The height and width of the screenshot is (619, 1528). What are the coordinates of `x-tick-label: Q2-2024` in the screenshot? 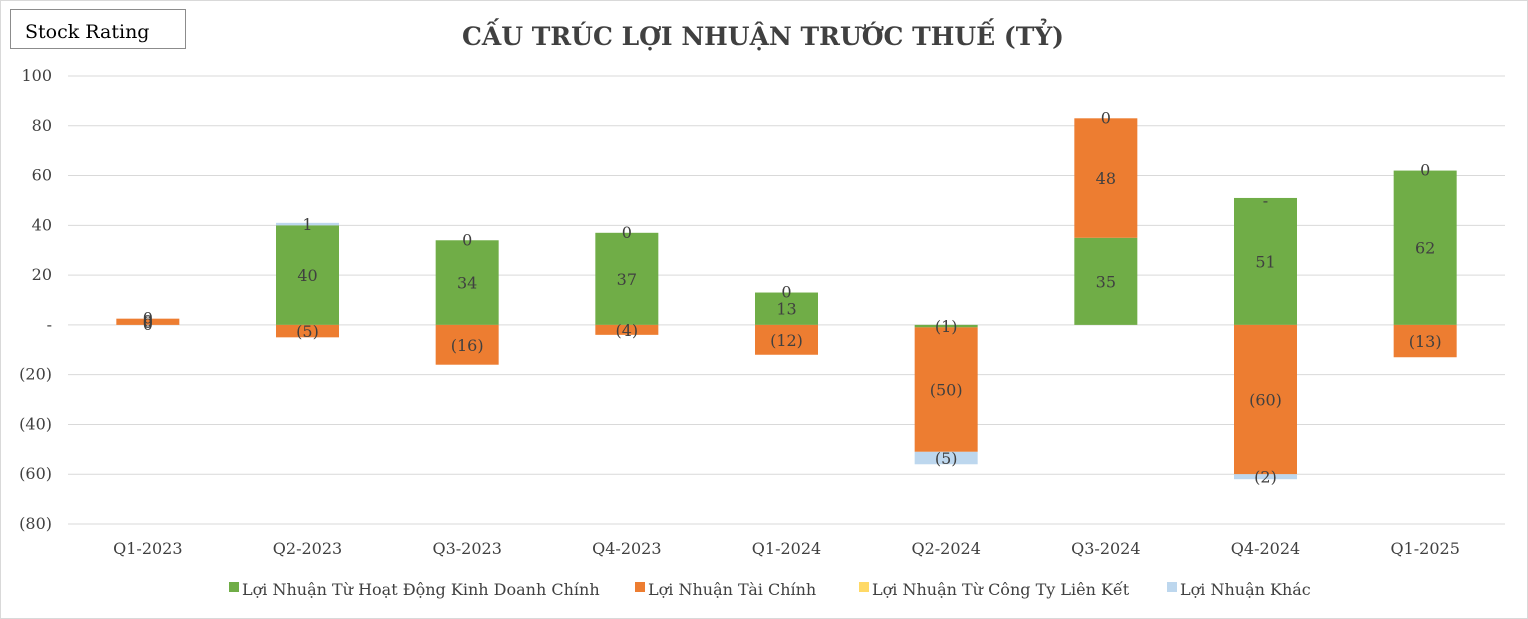 It's located at (945, 548).